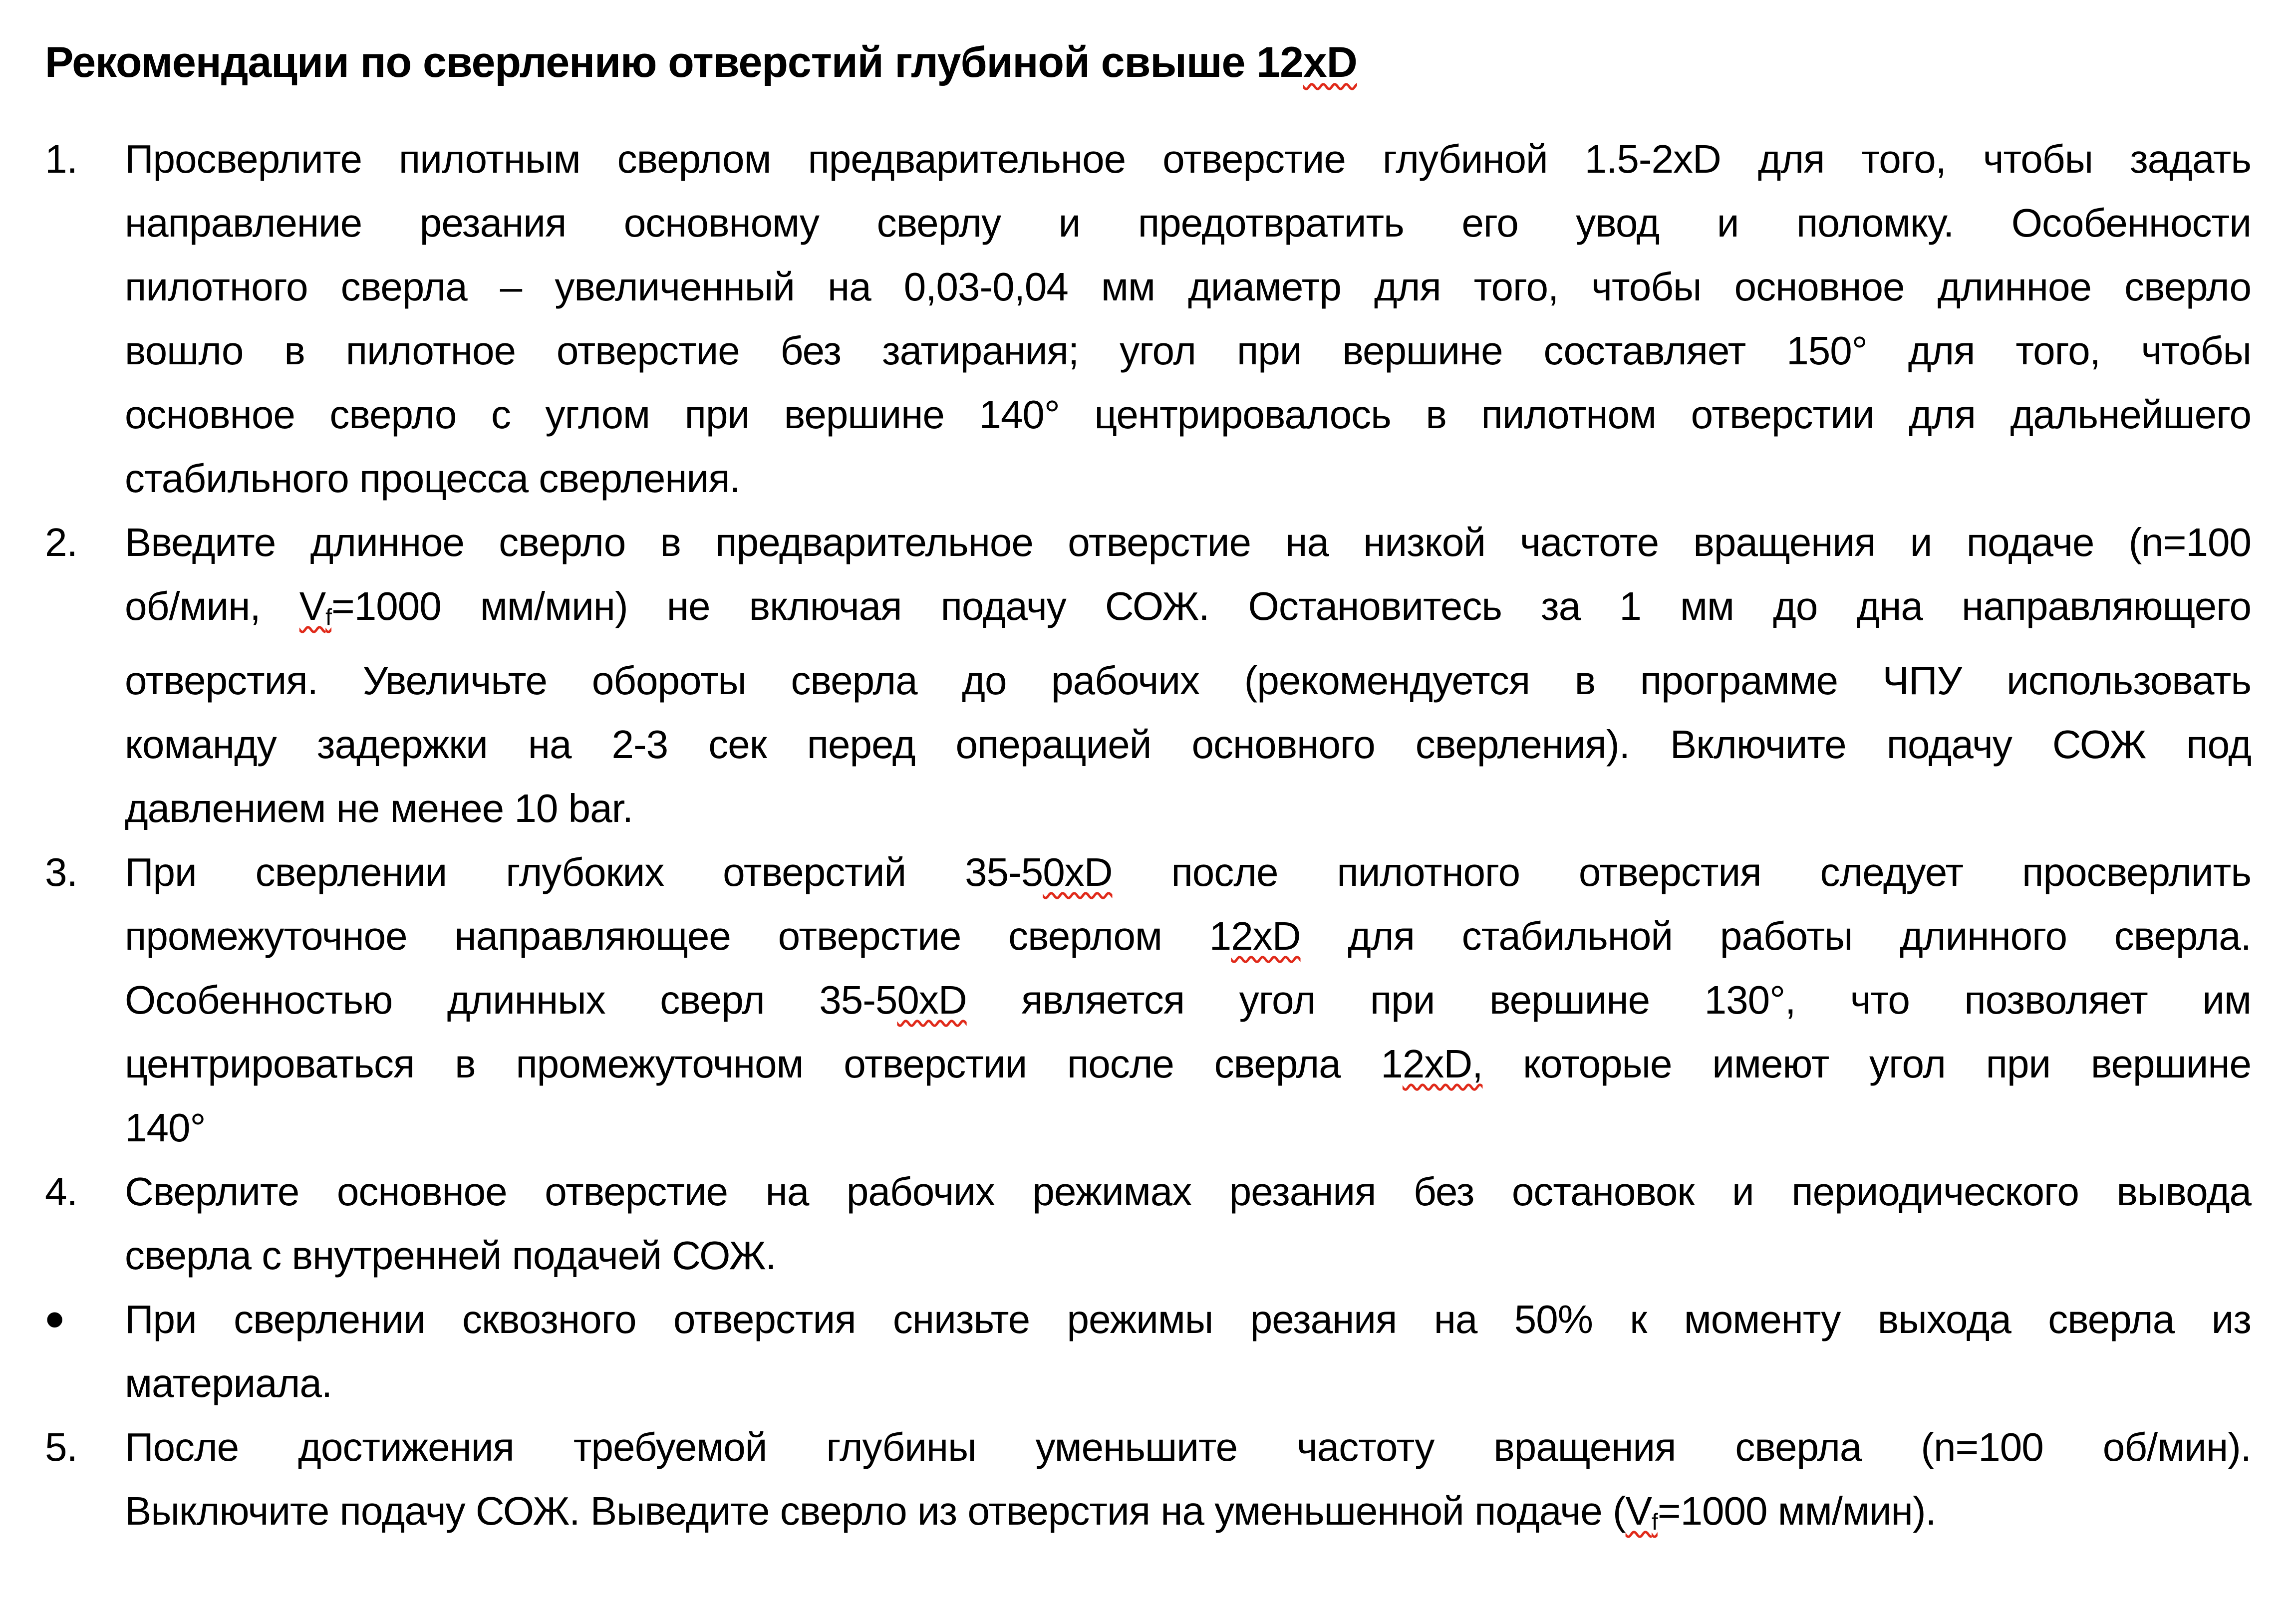  What do you see at coordinates (62, 1192) in the screenshot?
I see `list-number: 4.` at bounding box center [62, 1192].